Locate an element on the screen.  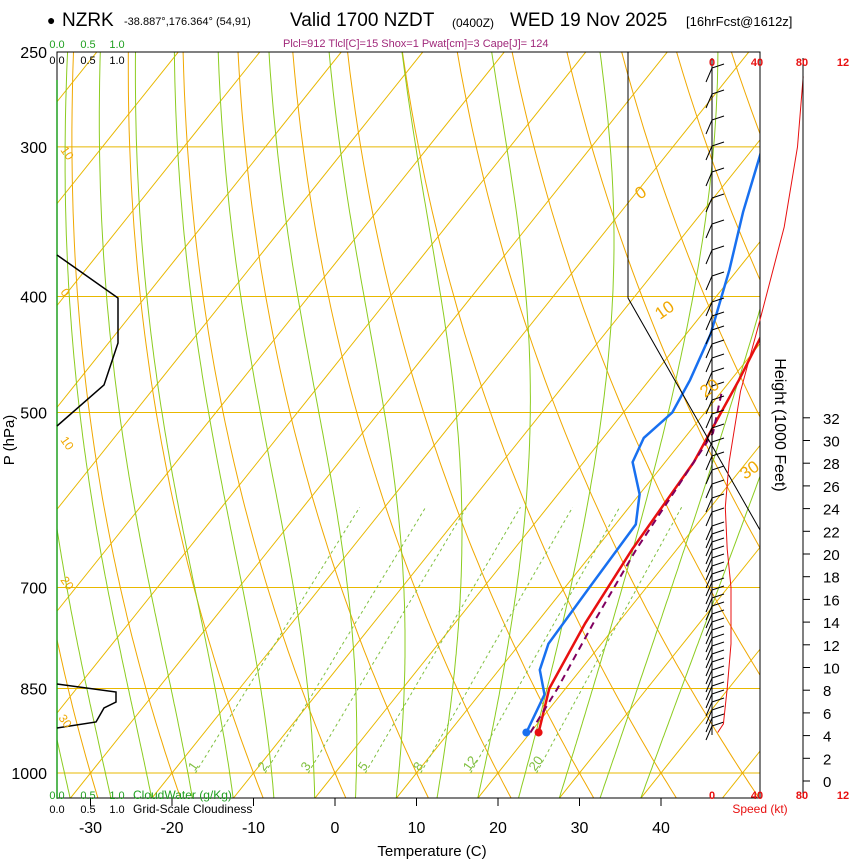
mixing-ratio-label: 3 is located at coordinates (305, 766).